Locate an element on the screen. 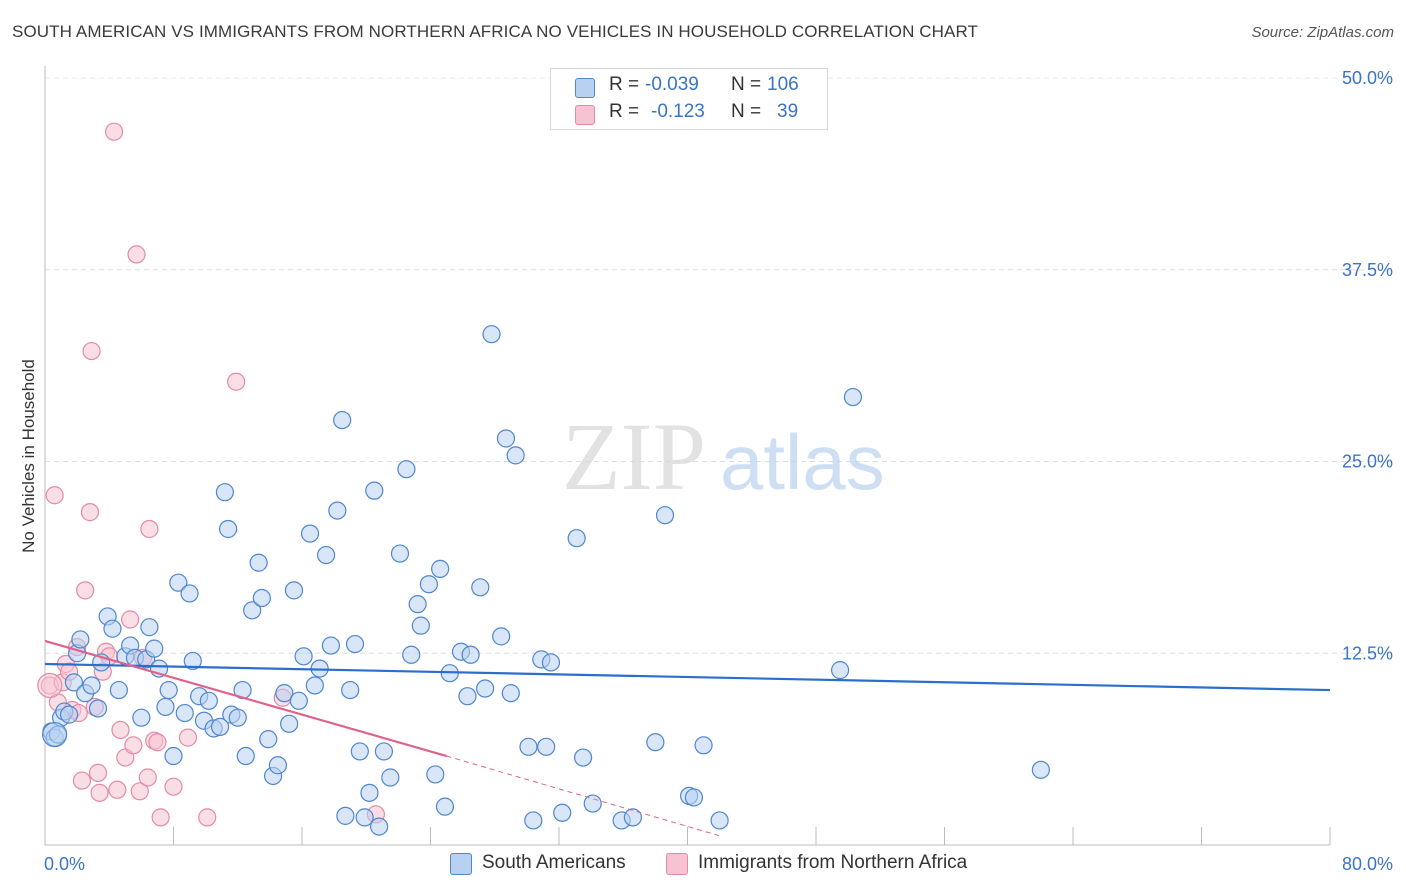  x-tick-label: 80.0% is located at coordinates (1367, 864).